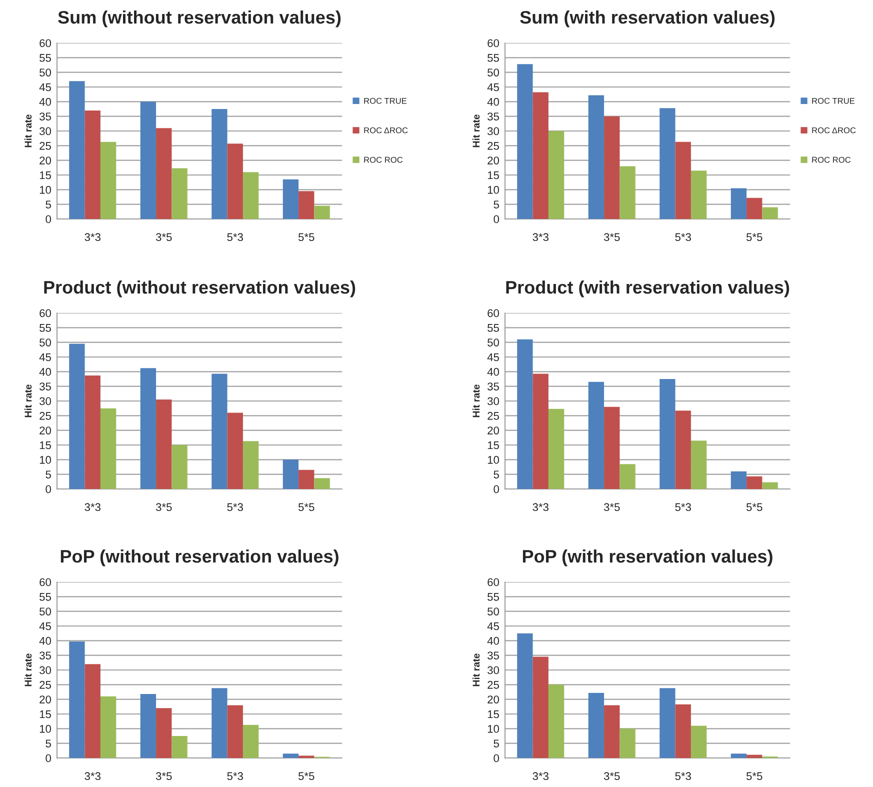  What do you see at coordinates (199, 19) in the screenshot?
I see `chart-title: Sum (without reservation values)` at bounding box center [199, 19].